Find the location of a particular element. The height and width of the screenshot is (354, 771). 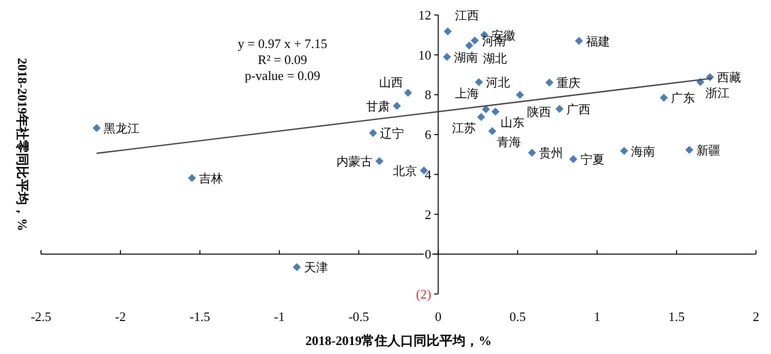

data-label: 天津 is located at coordinates (316, 267).